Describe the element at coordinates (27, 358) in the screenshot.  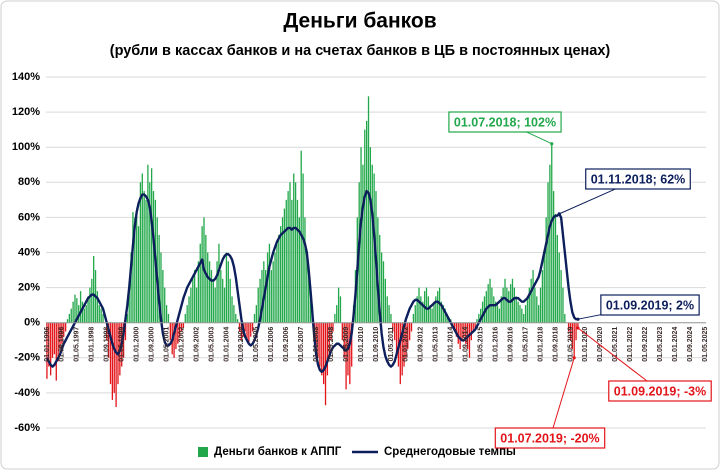
I see `y-tick-label: -20%` at that location.